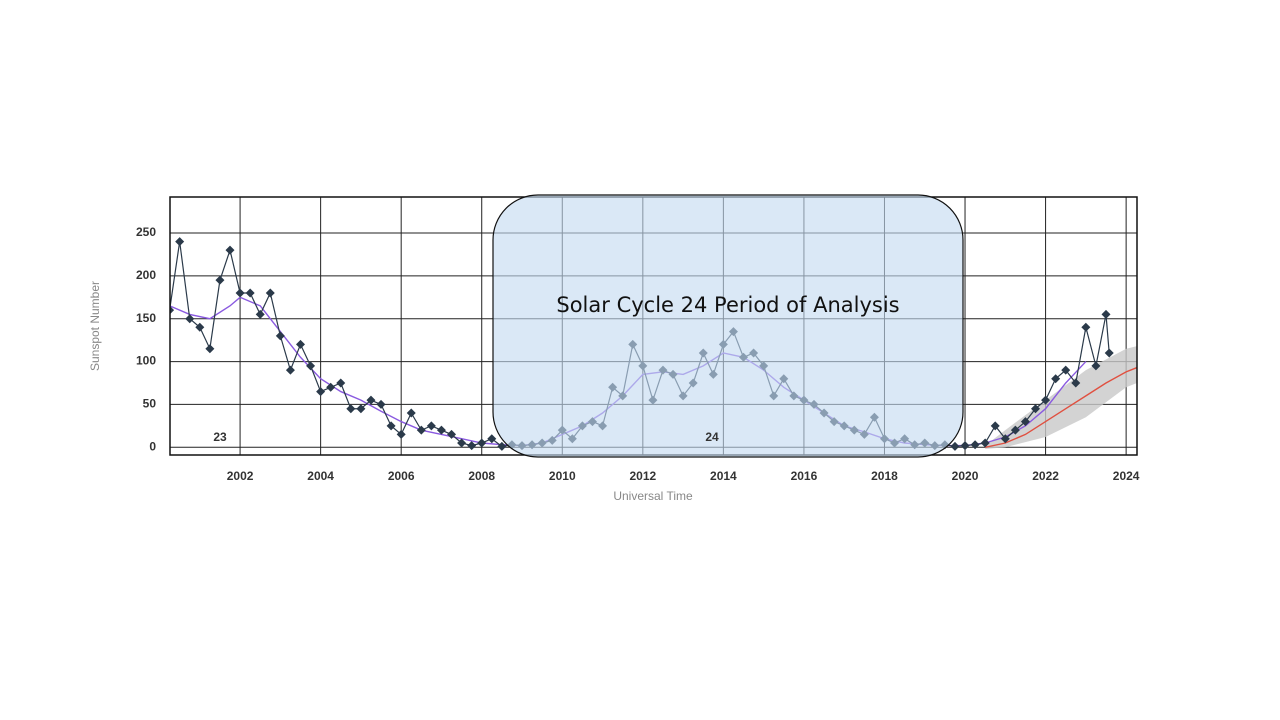 This screenshot has width=1280, height=720. I want to click on x-tick-label: 2010, so click(562, 476).